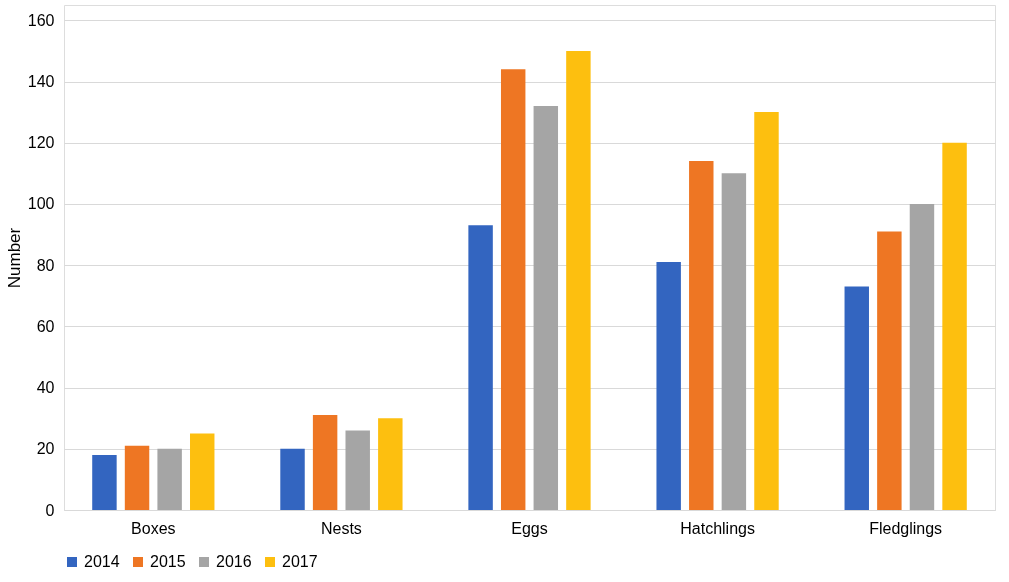  What do you see at coordinates (41, 204) in the screenshot?
I see `y-tick-label: 100` at bounding box center [41, 204].